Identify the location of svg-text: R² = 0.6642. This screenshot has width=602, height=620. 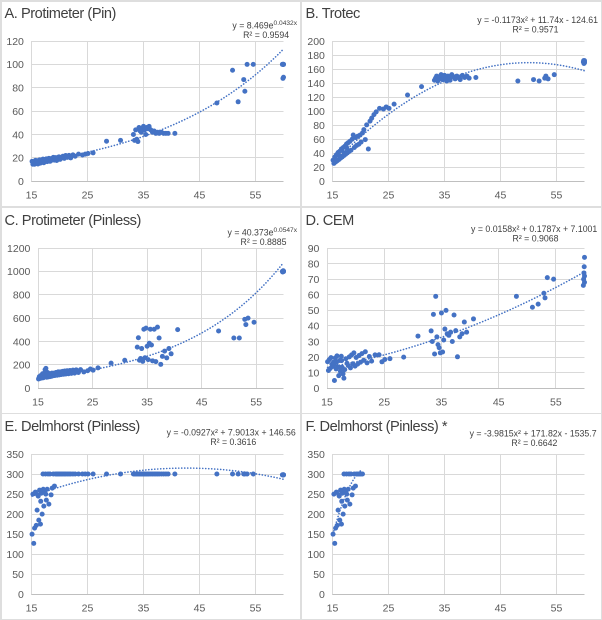
(534, 443).